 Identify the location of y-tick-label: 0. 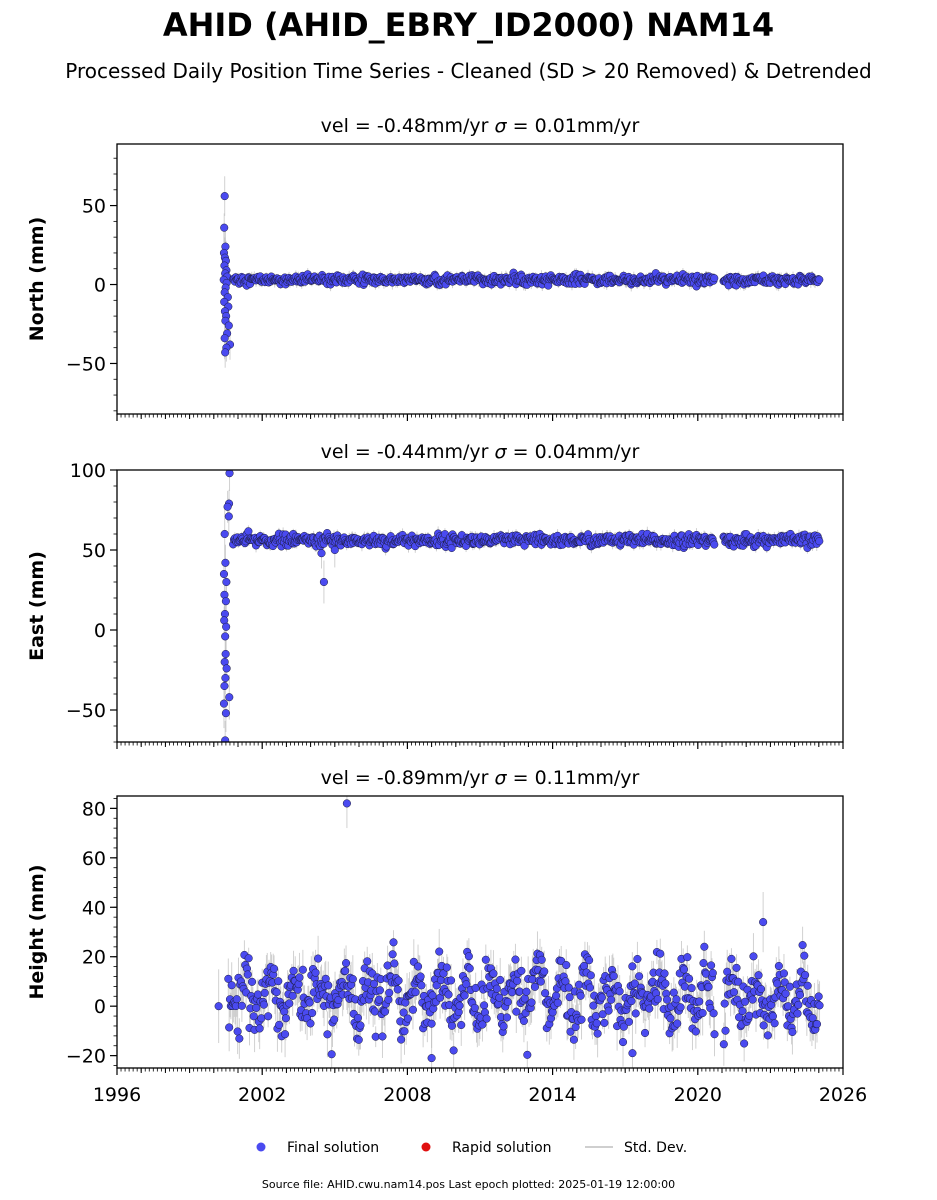
(100, 1007).